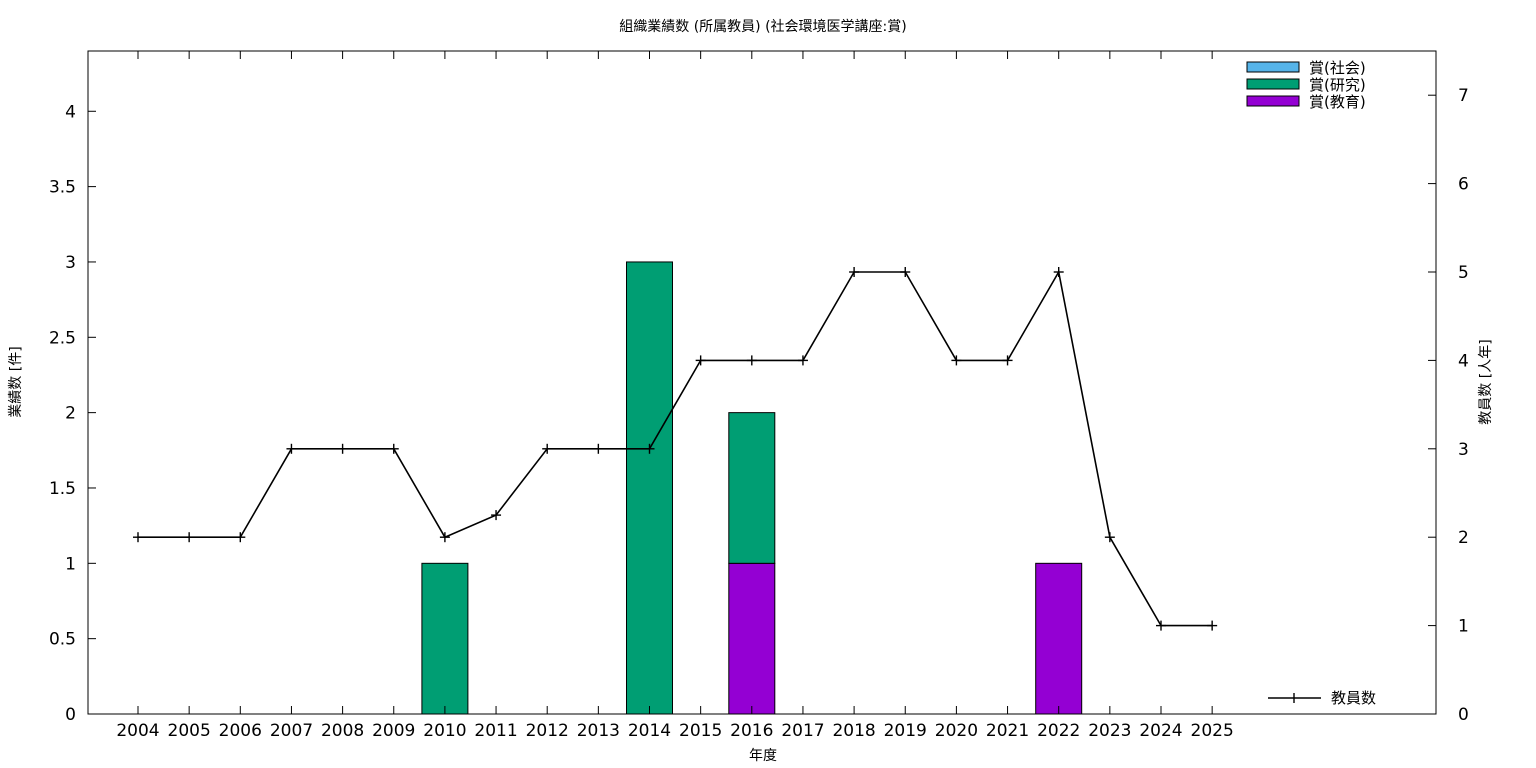  I want to click on x-tick-label: 2005, so click(189, 731).